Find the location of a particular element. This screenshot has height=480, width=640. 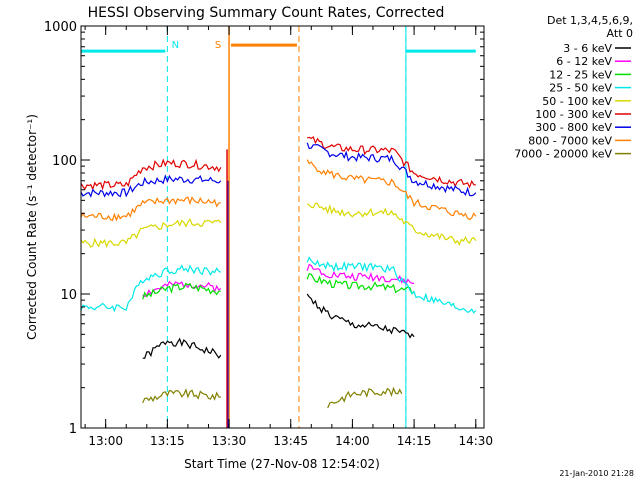

x-tick-label: 14:00 is located at coordinates (352, 441).